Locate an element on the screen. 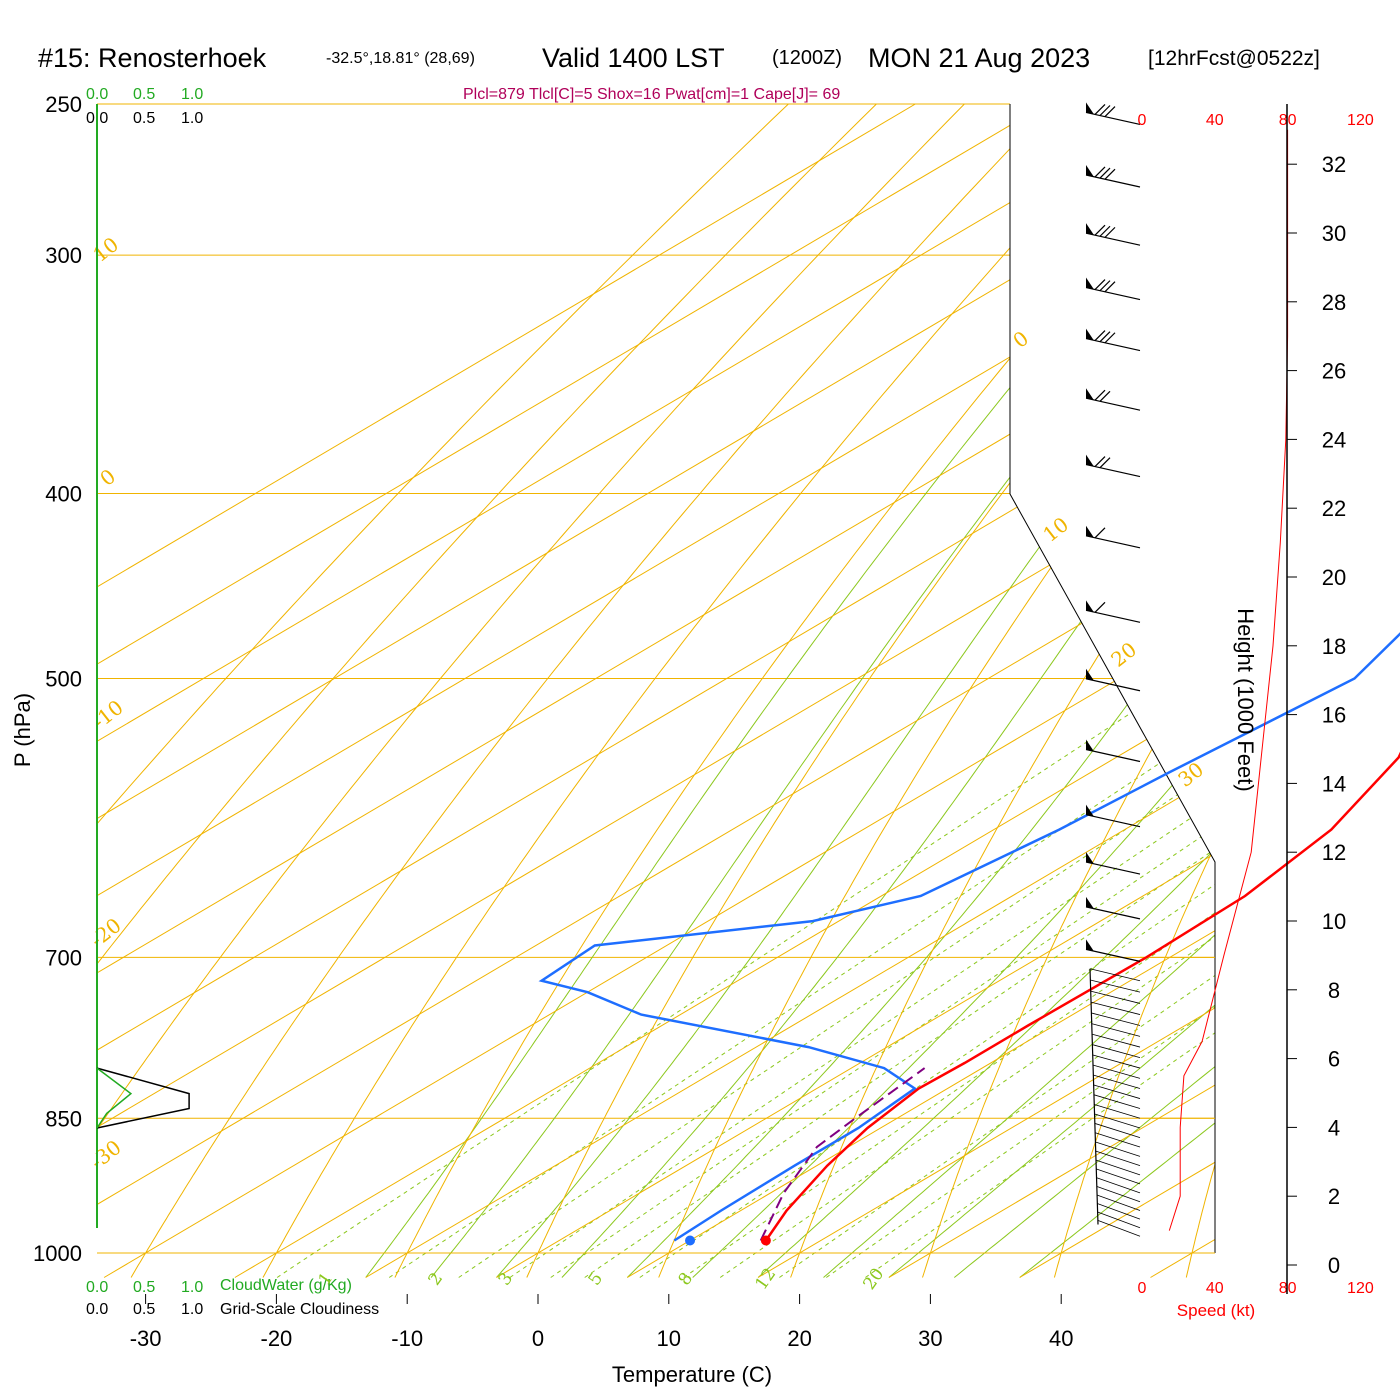 This screenshot has width=1400, height=1400. wind-barb-edge is located at coordinates (1094, 1096).